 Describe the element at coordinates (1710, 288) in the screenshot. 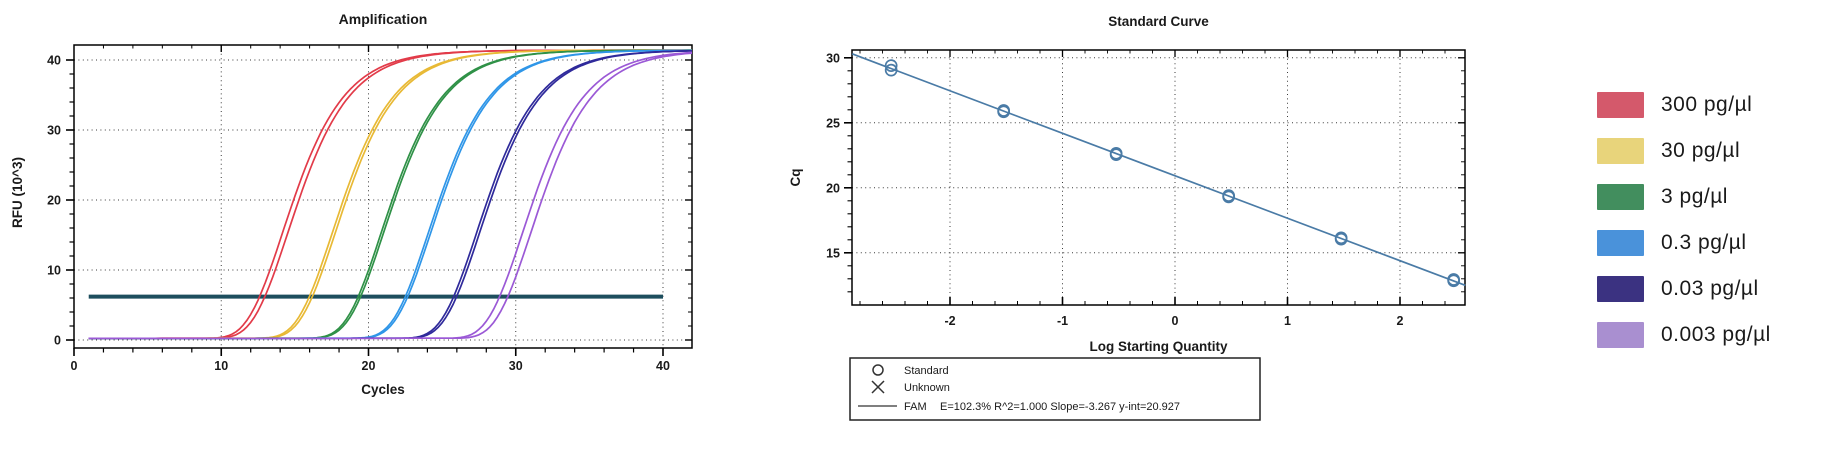

I see `legend-item-label: 0.03 pg/µl` at that location.